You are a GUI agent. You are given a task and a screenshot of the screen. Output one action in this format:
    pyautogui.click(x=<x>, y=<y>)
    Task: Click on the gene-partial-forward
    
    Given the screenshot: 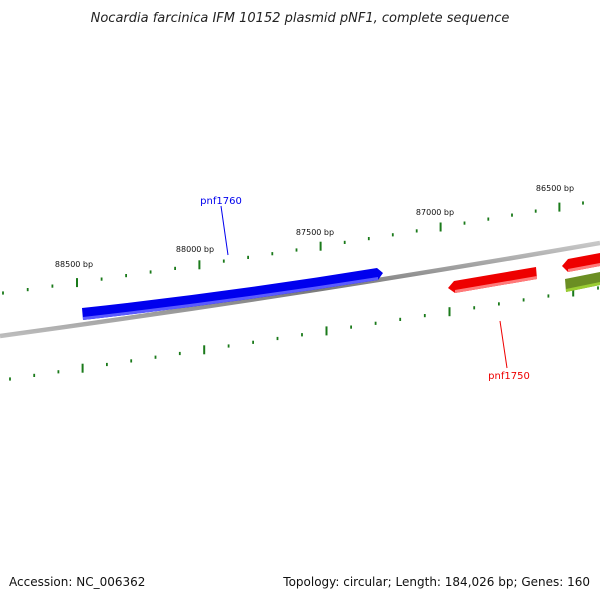 What is the action you would take?
    pyautogui.click(x=581, y=262)
    